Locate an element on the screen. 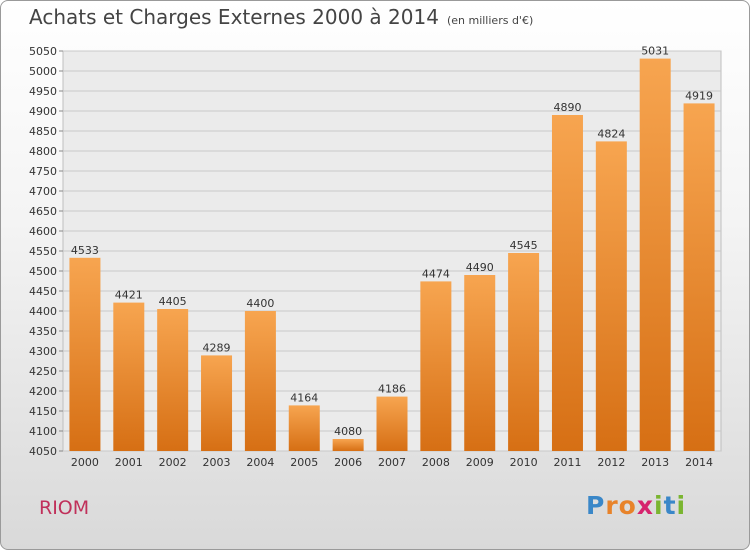 Image resolution: width=750 pixels, height=550 pixels. logo-letter: x is located at coordinates (645, 505).